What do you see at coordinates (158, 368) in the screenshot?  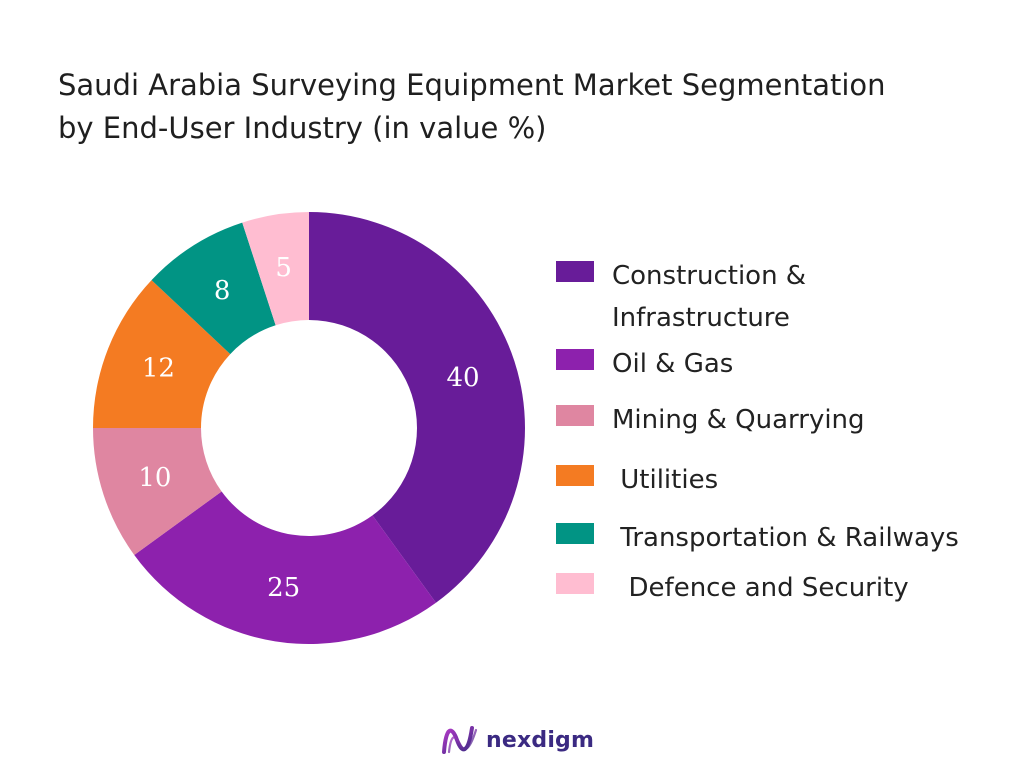 I see `slice-value-label-3: 12` at bounding box center [158, 368].